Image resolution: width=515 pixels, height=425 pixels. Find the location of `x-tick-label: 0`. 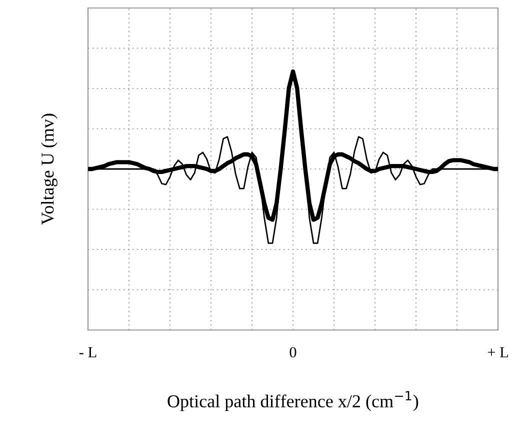

x-tick-label: 0 is located at coordinates (293, 352).